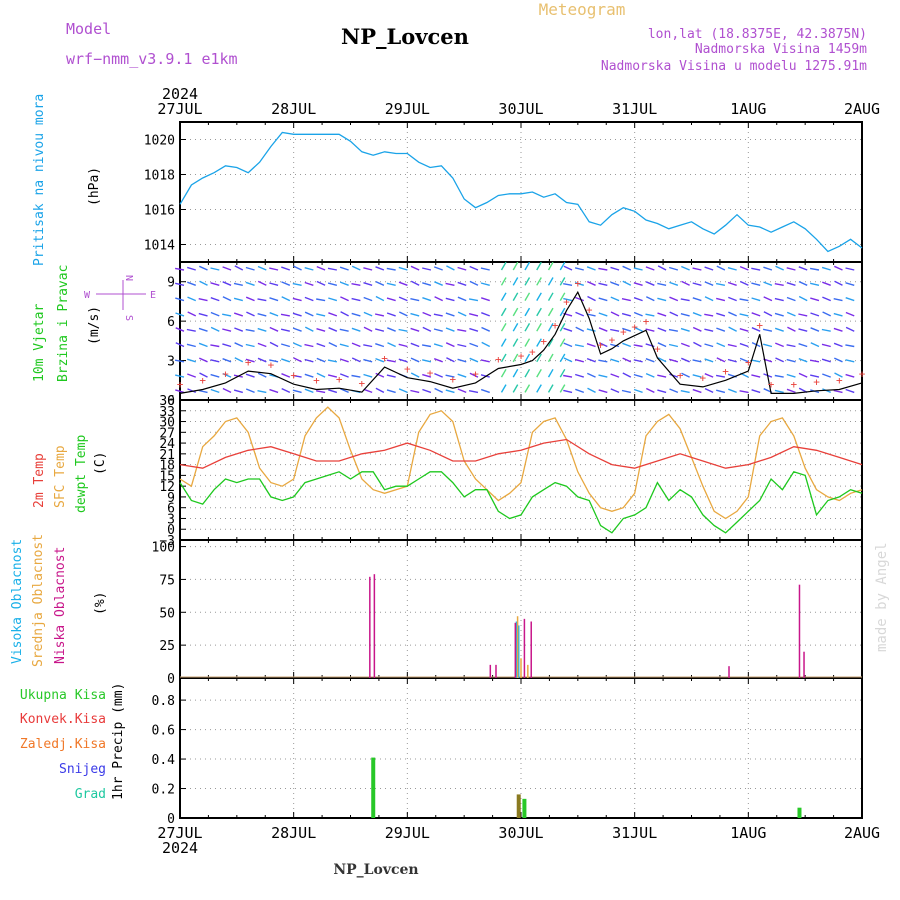 Image resolution: width=900 pixels, height=900 pixels. What do you see at coordinates (167, 401) in the screenshot?
I see `temp-ytick-label: 36` at bounding box center [167, 401].